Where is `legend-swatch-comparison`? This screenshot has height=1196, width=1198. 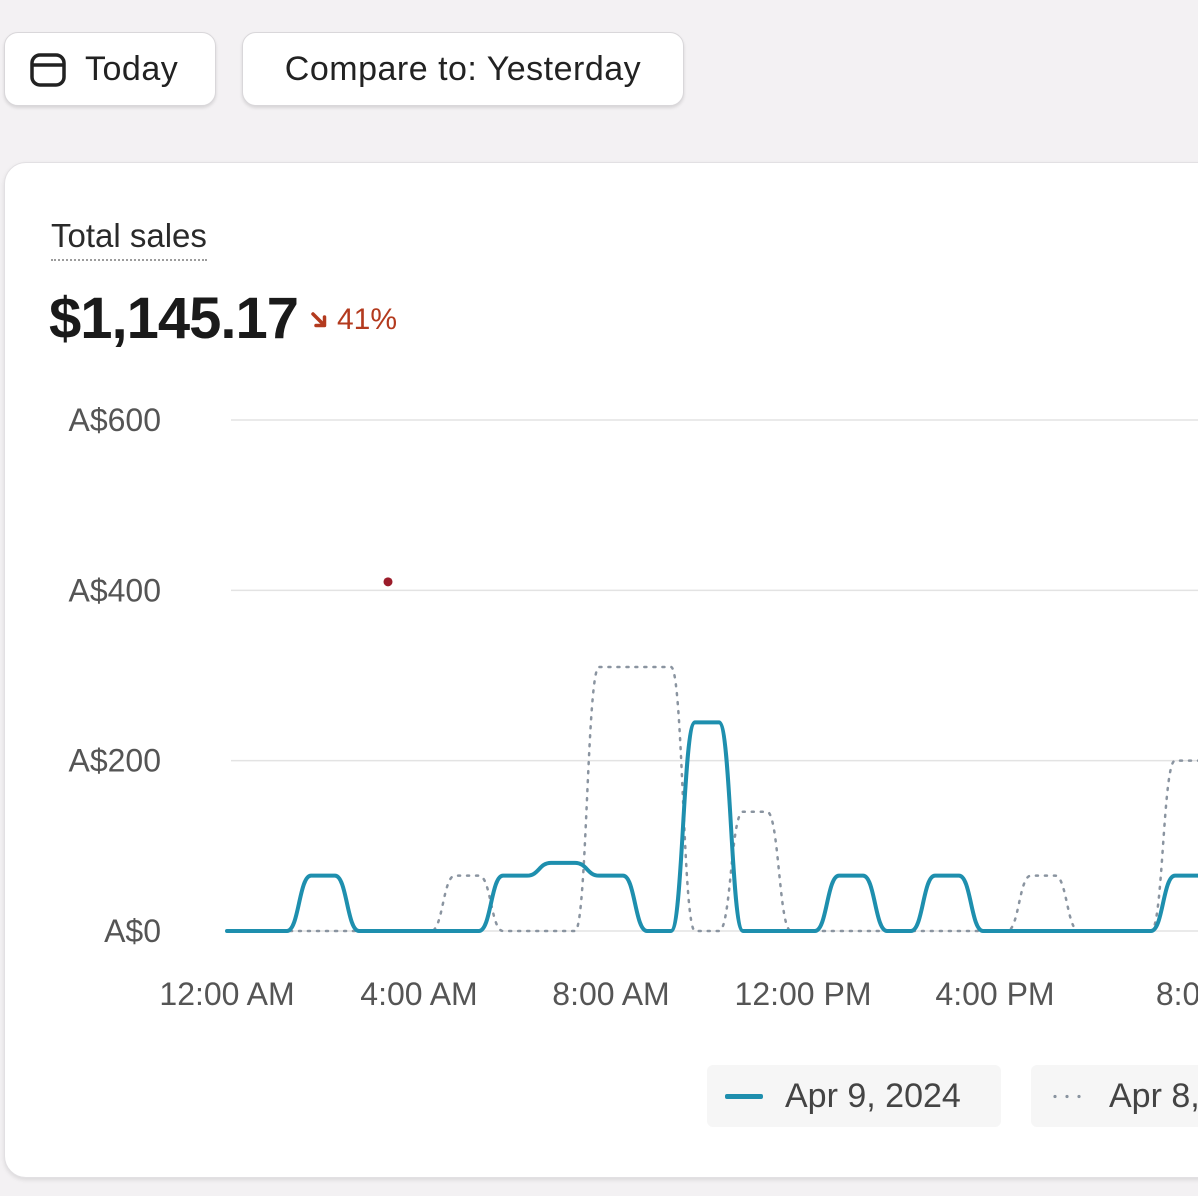 legend-swatch-comparison is located at coordinates (1068, 1096).